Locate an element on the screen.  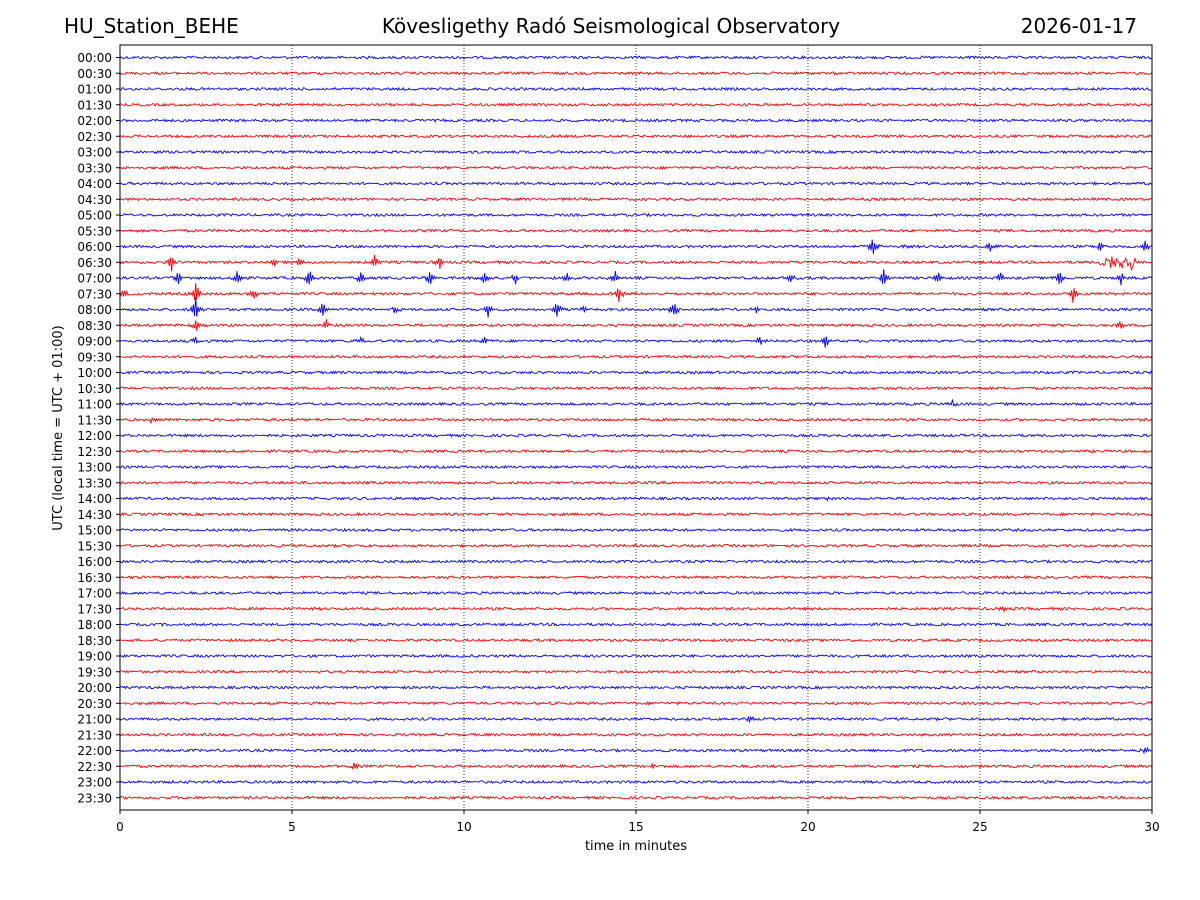
y-tick-label: 07:30 is located at coordinates (94, 294).